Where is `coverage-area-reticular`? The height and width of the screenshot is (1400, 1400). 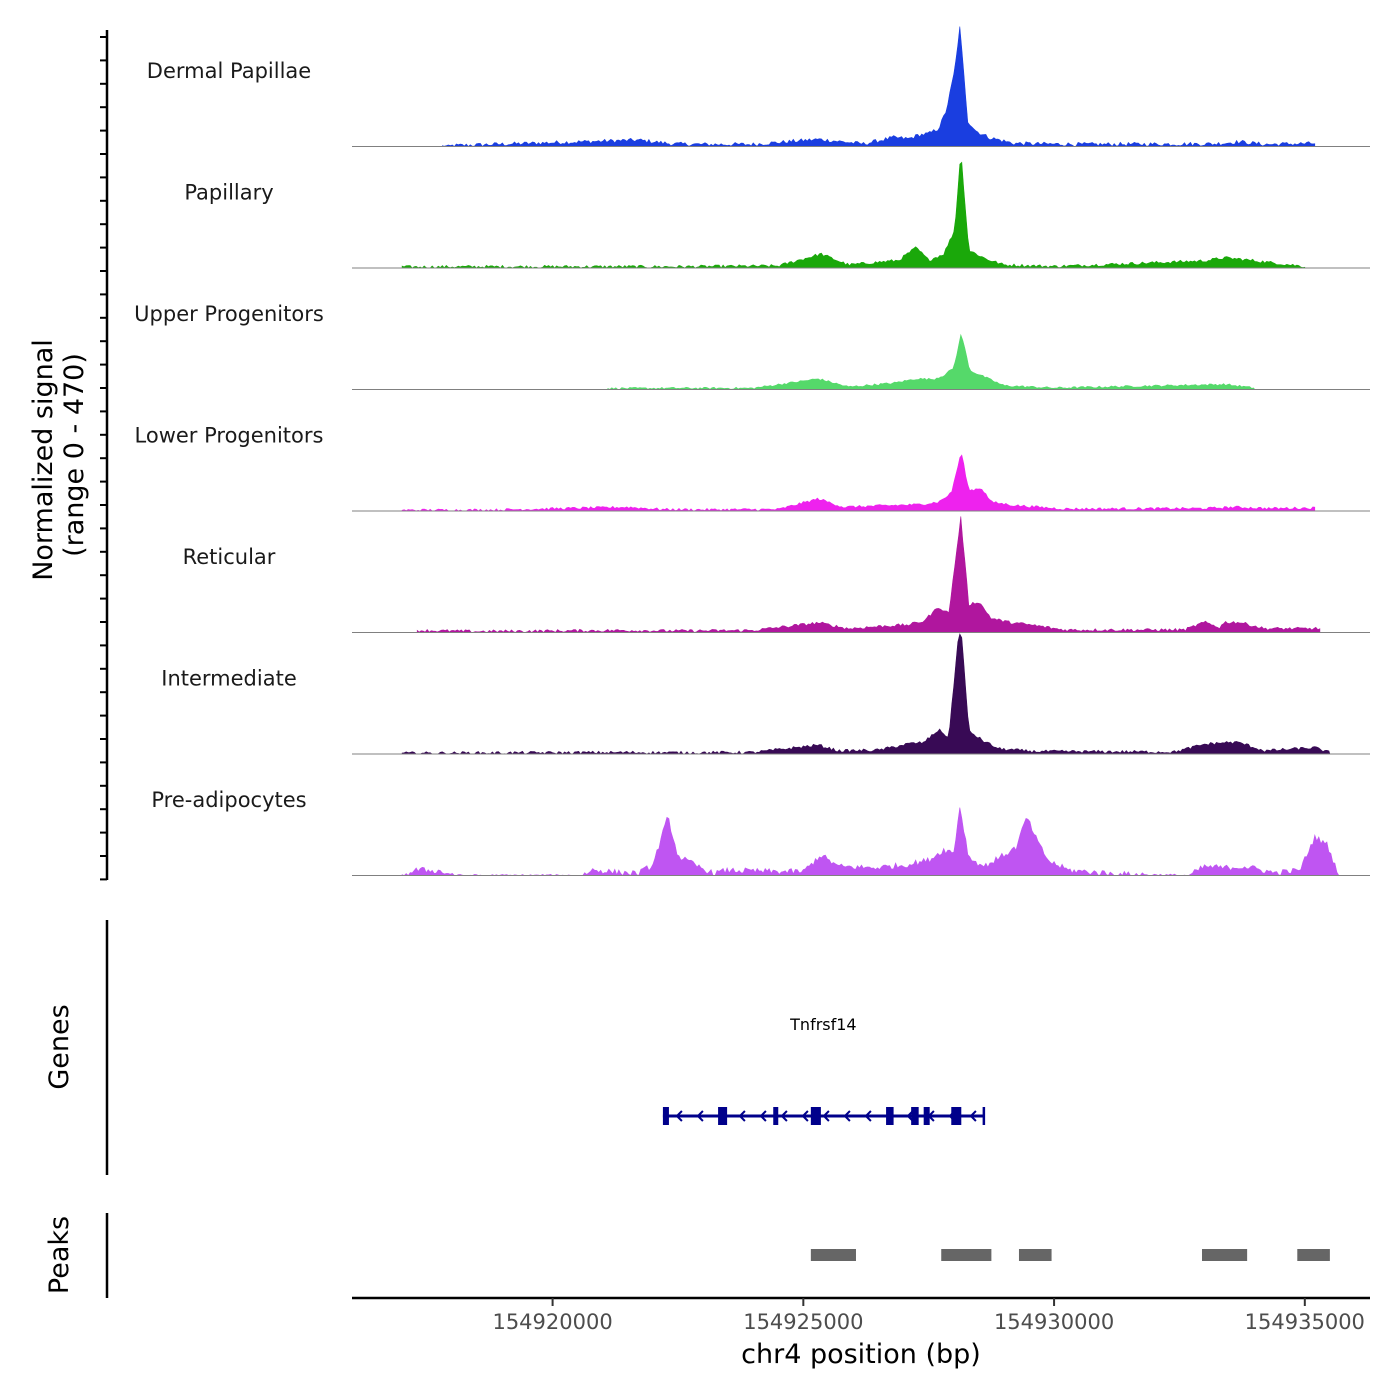
coverage-area-reticular is located at coordinates (868, 574).